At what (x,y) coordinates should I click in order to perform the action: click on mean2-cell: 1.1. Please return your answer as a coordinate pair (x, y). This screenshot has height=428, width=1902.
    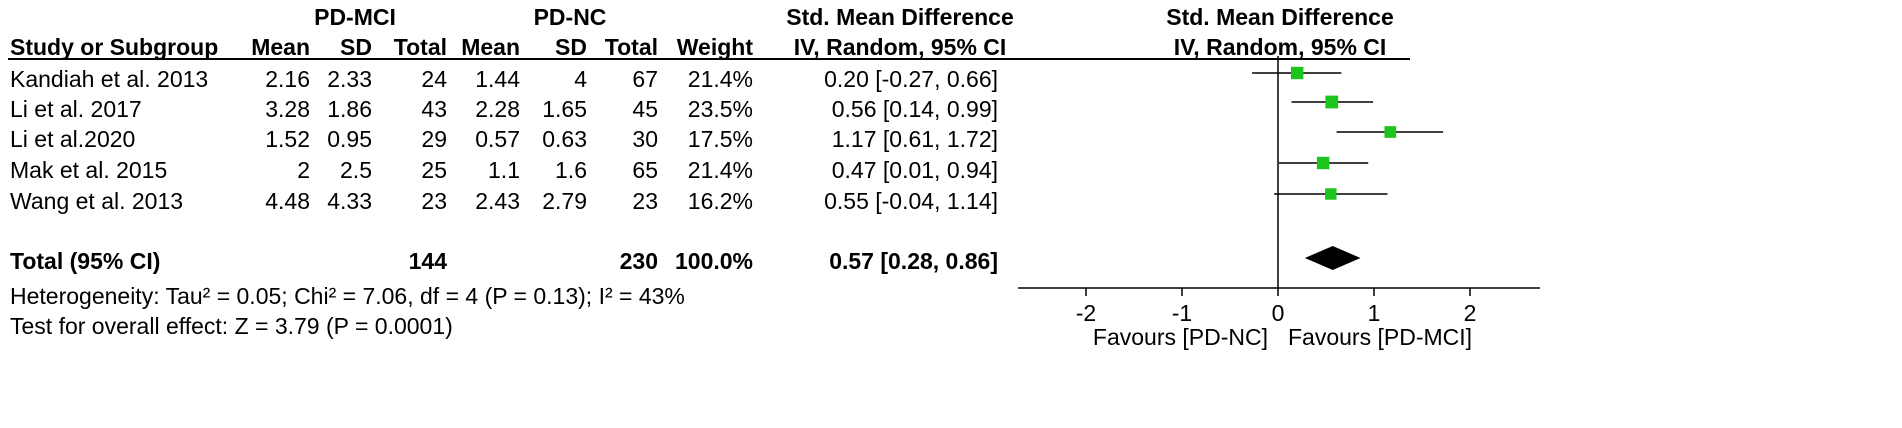
    Looking at the image, I should click on (504, 170).